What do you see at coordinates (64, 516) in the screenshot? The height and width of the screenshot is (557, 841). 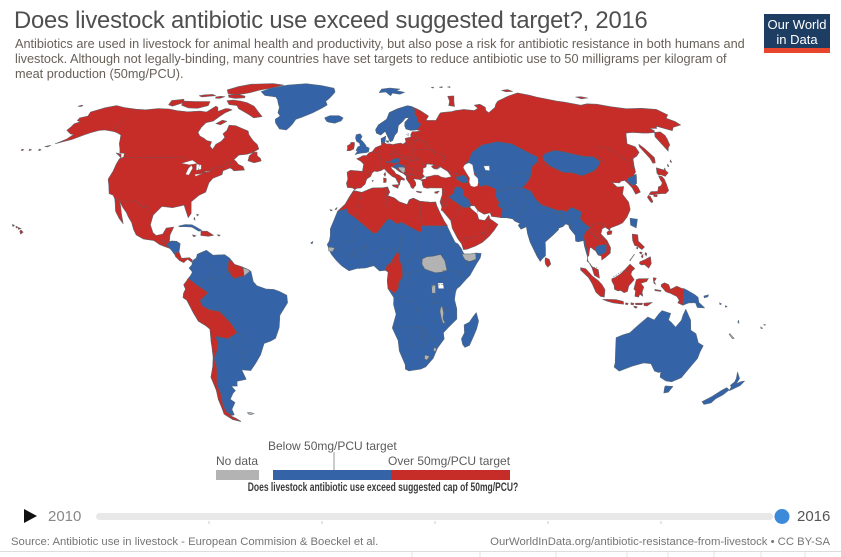 I see `svg-text: 2010` at bounding box center [64, 516].